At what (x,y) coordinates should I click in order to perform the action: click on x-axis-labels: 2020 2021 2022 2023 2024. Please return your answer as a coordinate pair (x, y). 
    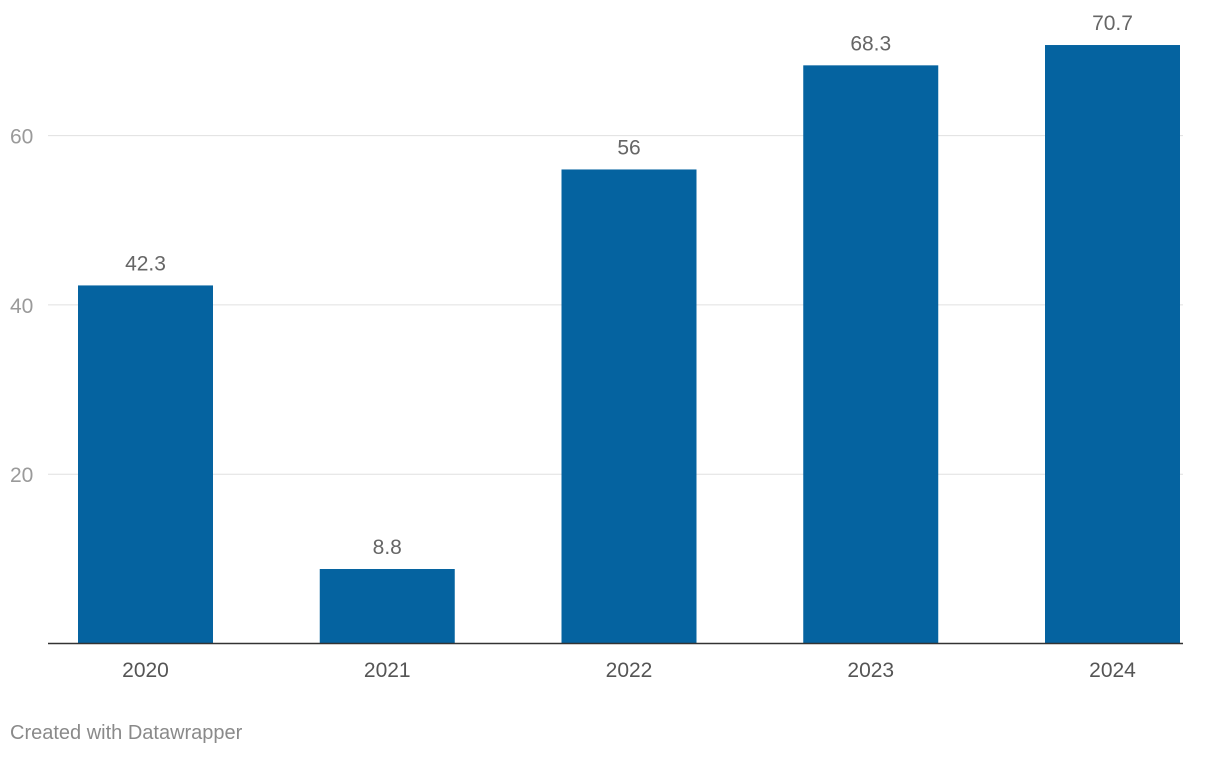
    Looking at the image, I should click on (629, 670).